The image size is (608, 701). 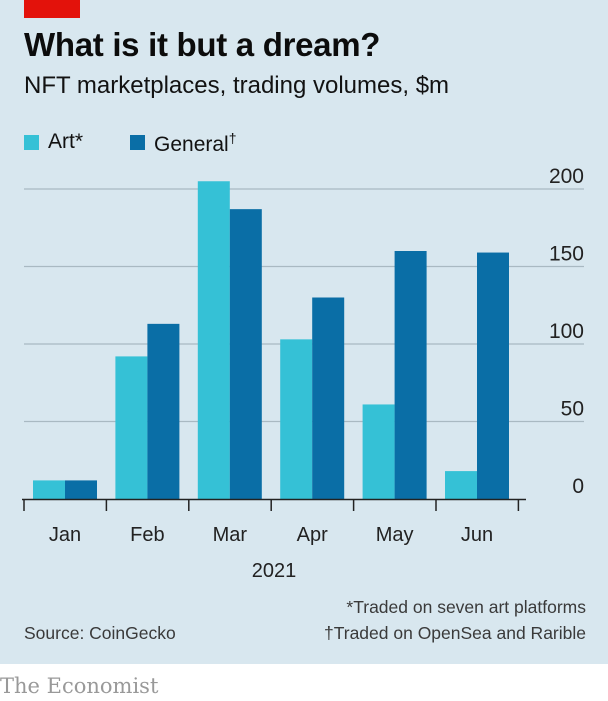 I want to click on bar-art-feb, so click(x=131, y=427).